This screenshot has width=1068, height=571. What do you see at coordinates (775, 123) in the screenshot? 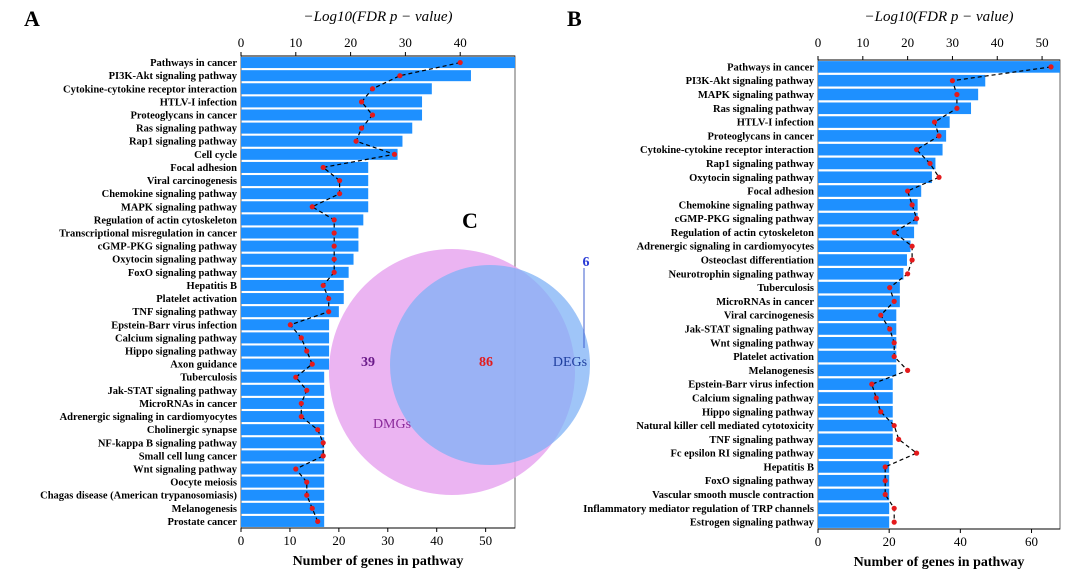
I see `category-label: HTLV-I infection` at bounding box center [775, 123].